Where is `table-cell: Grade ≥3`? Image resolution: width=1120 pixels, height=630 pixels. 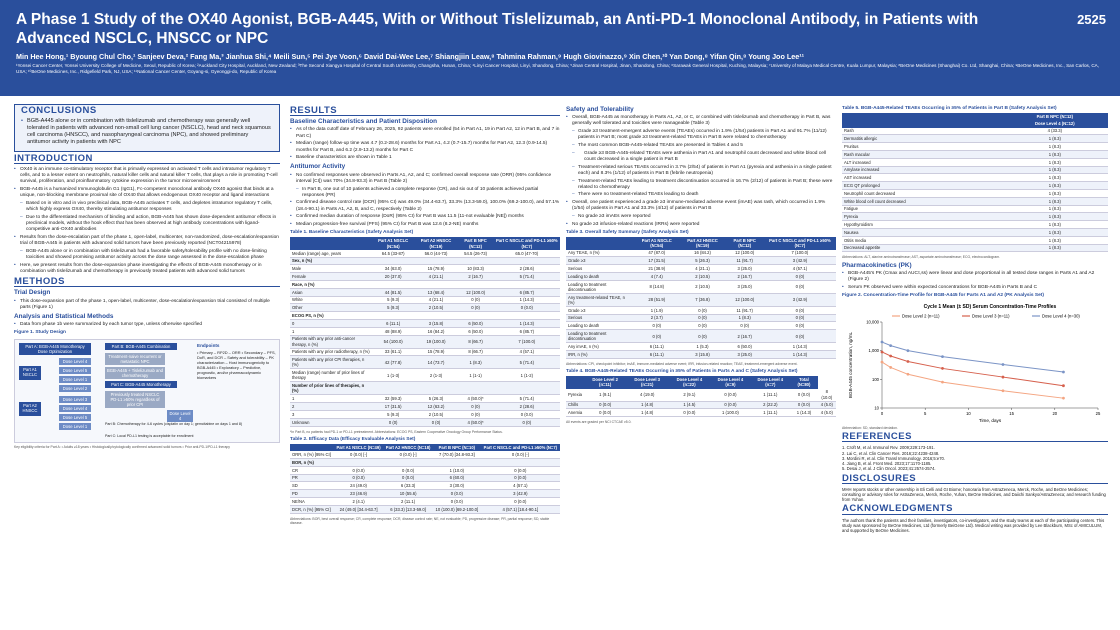
table-cell: Grade ≥3 is located at coordinates (600, 310).